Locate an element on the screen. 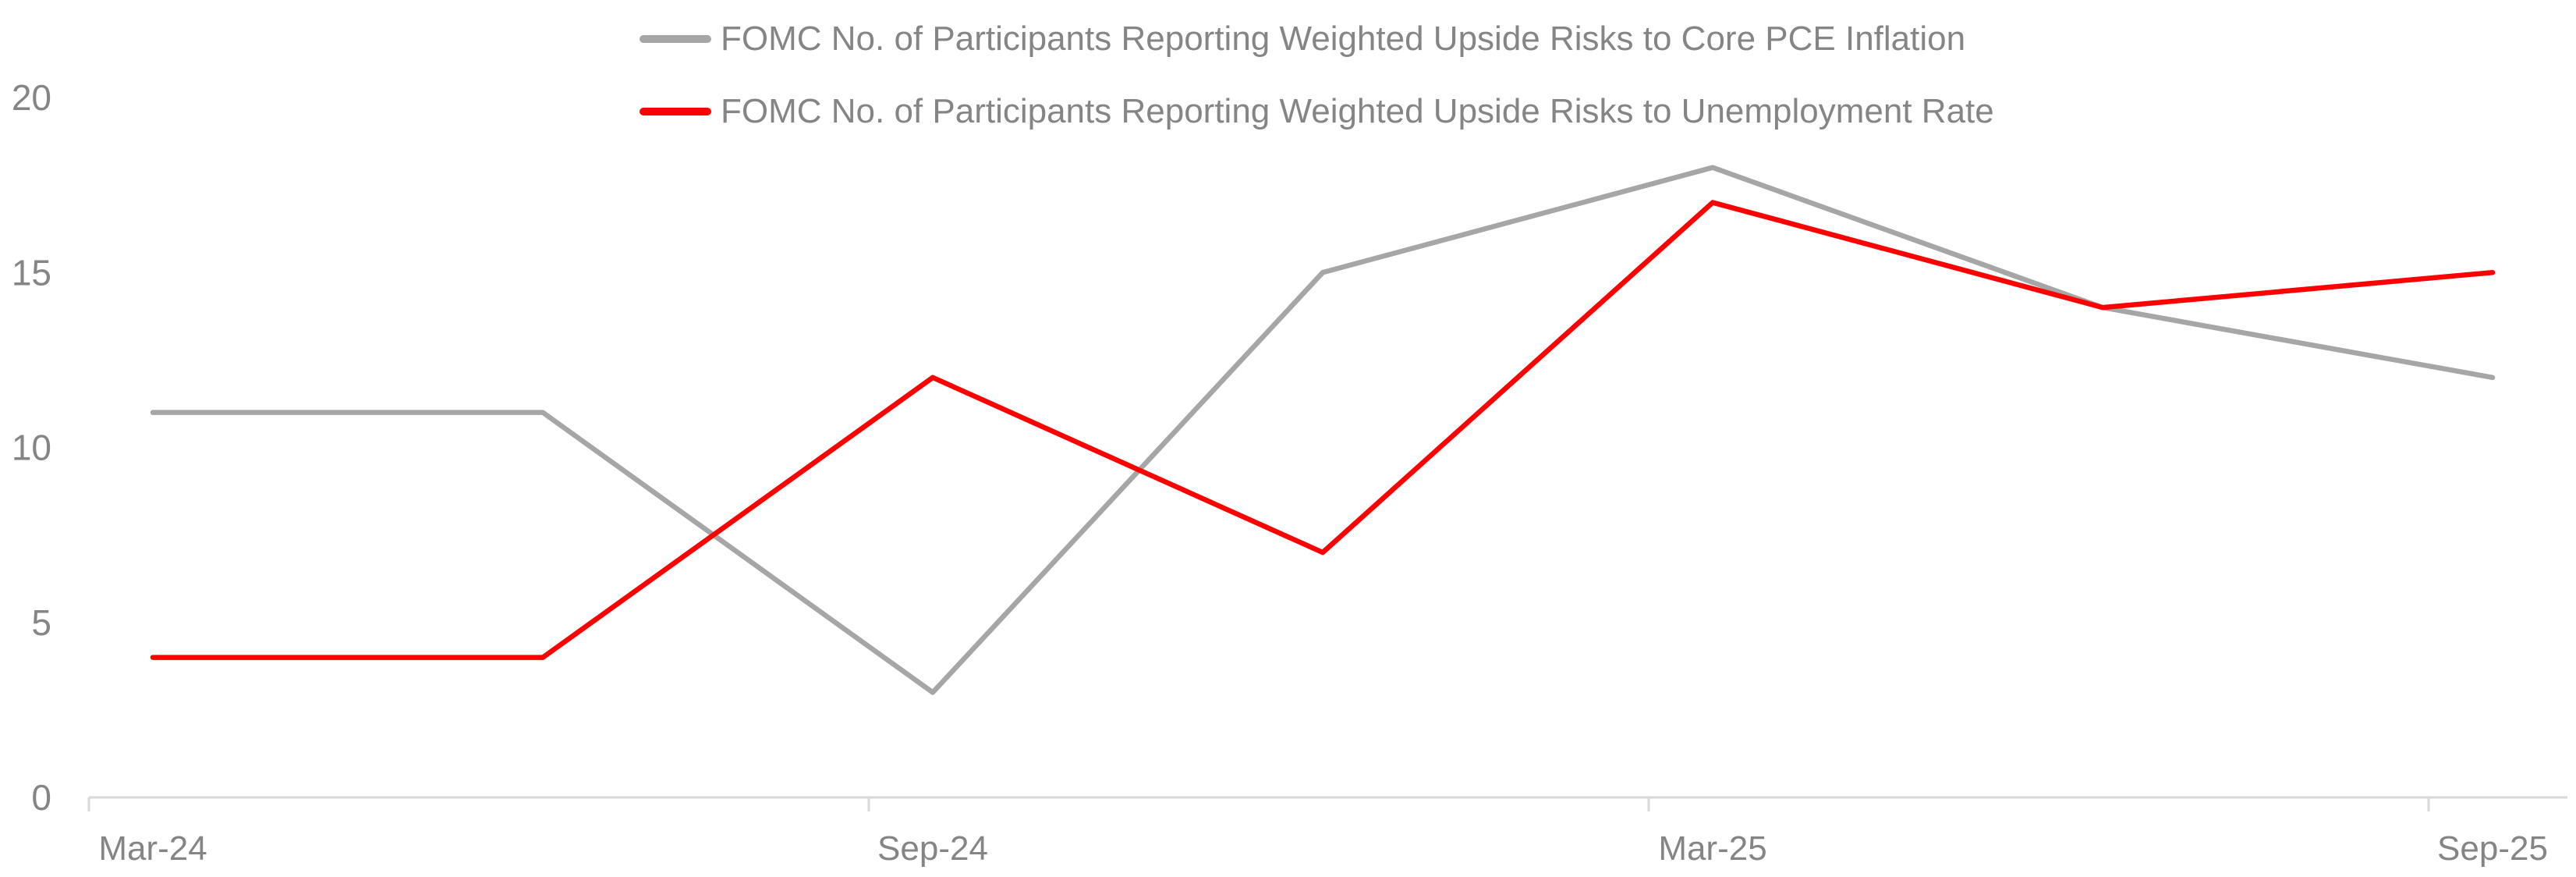 This screenshot has height=877, width=2576. x-tick-label: Mar-24 is located at coordinates (152, 848).